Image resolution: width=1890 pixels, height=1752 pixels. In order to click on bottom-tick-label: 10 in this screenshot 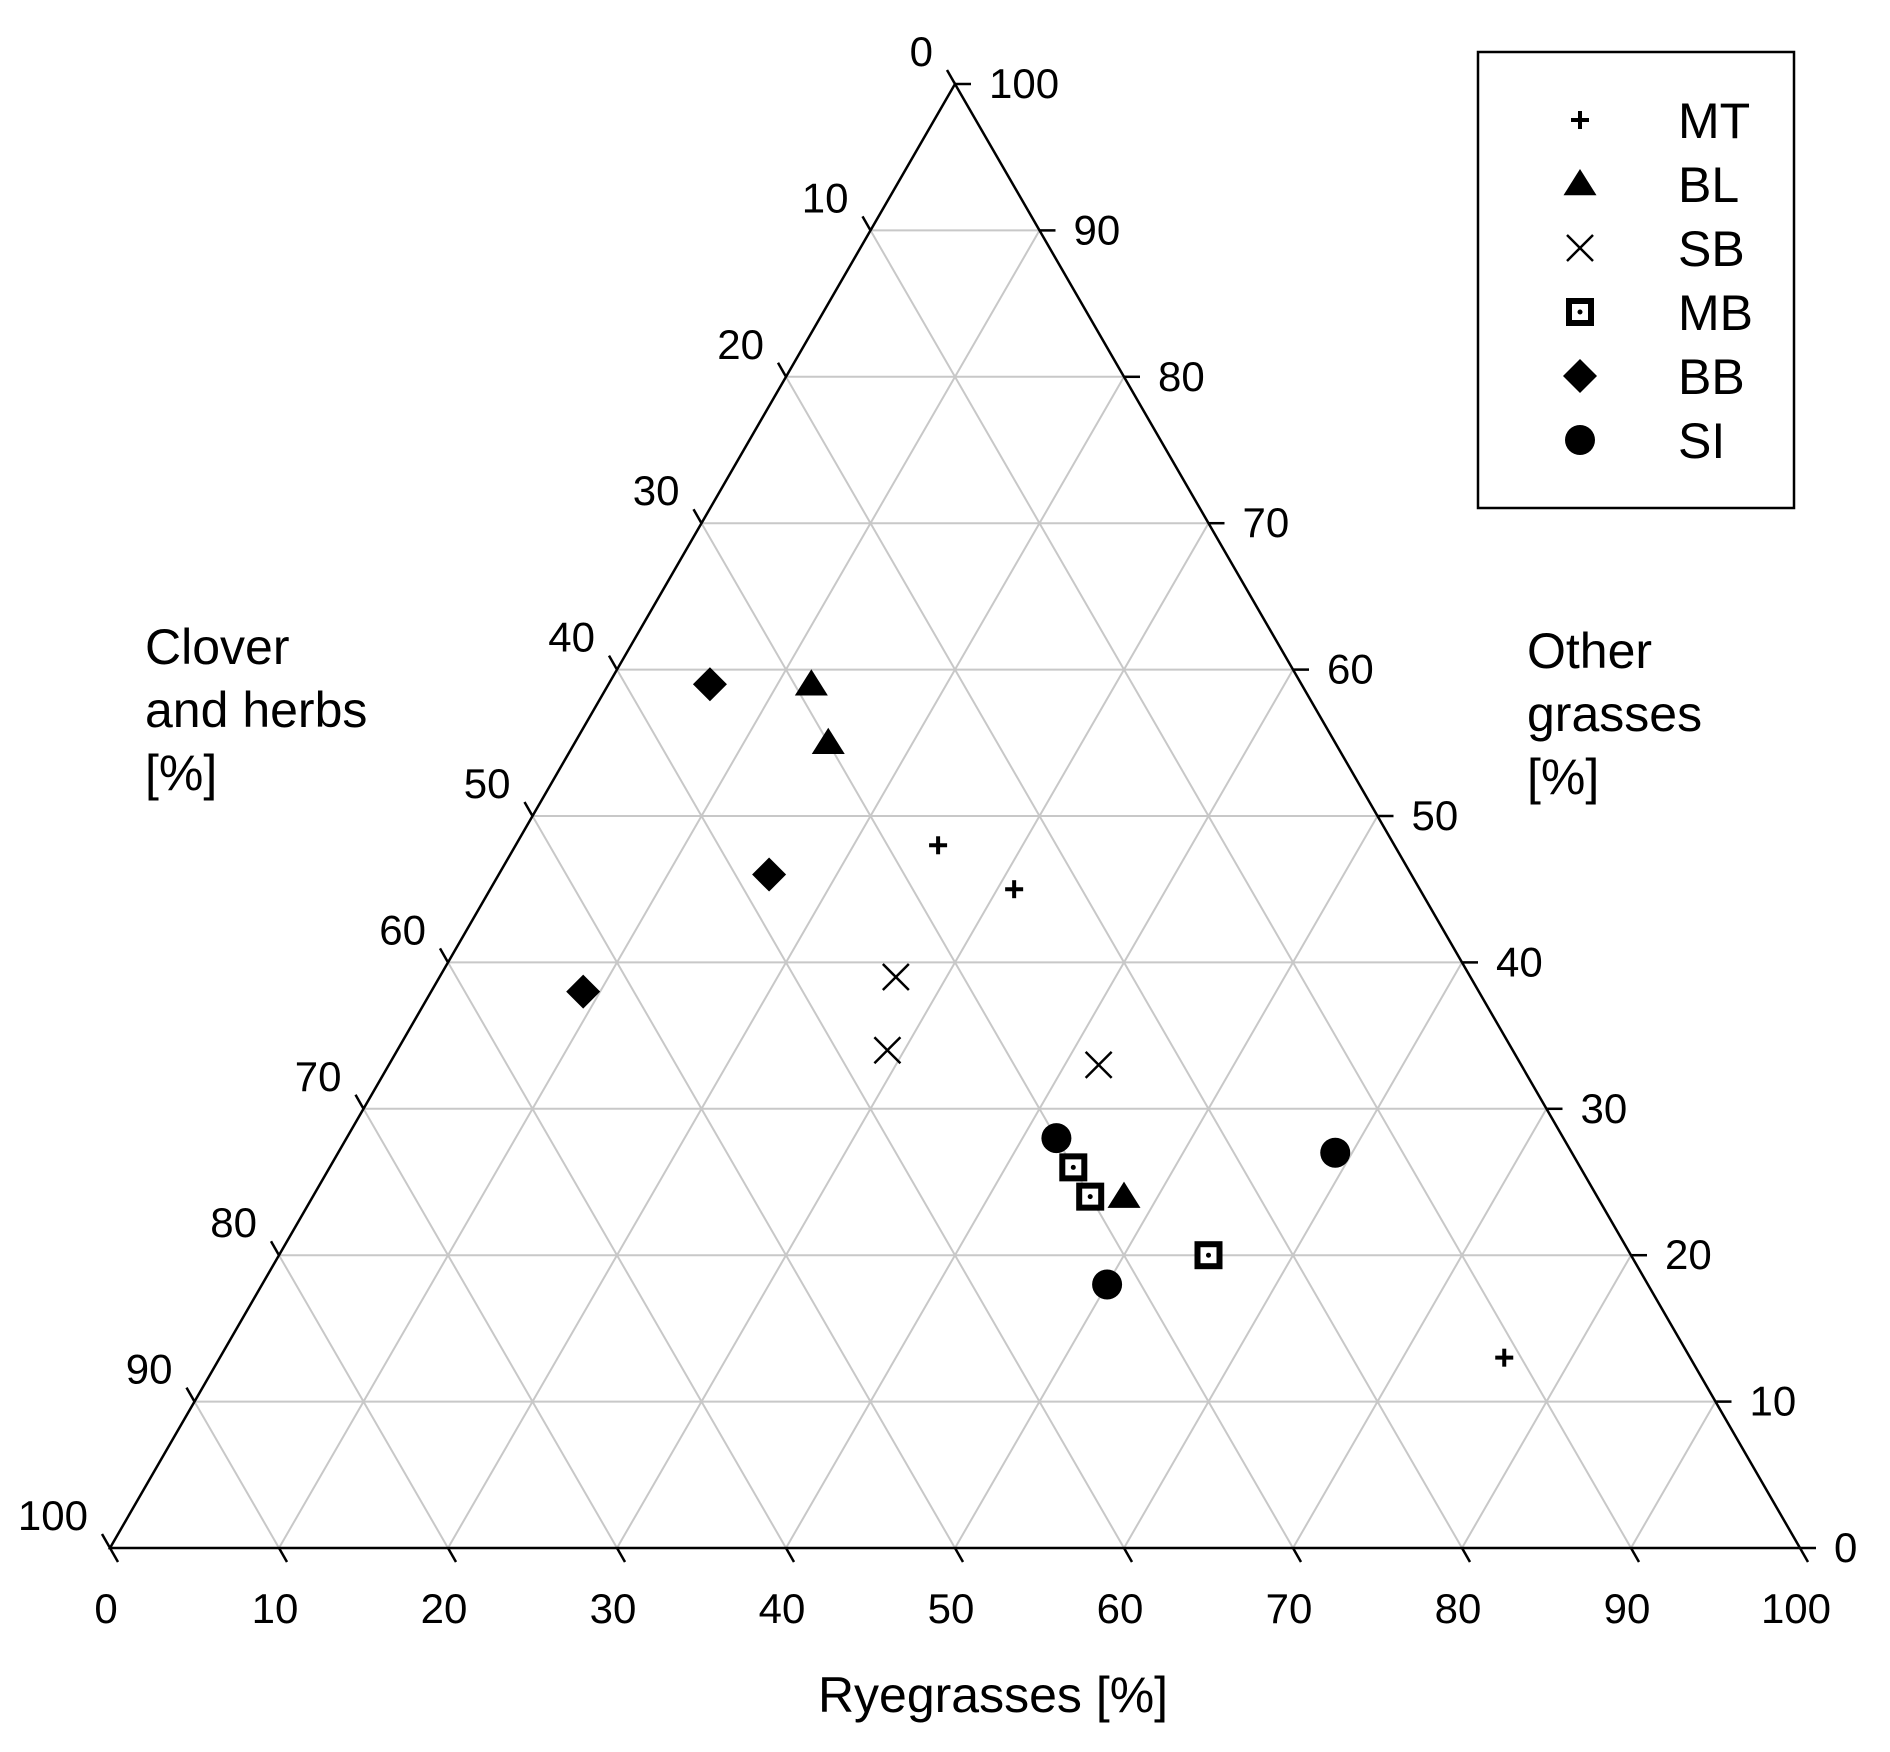, I will do `click(275, 1608)`.